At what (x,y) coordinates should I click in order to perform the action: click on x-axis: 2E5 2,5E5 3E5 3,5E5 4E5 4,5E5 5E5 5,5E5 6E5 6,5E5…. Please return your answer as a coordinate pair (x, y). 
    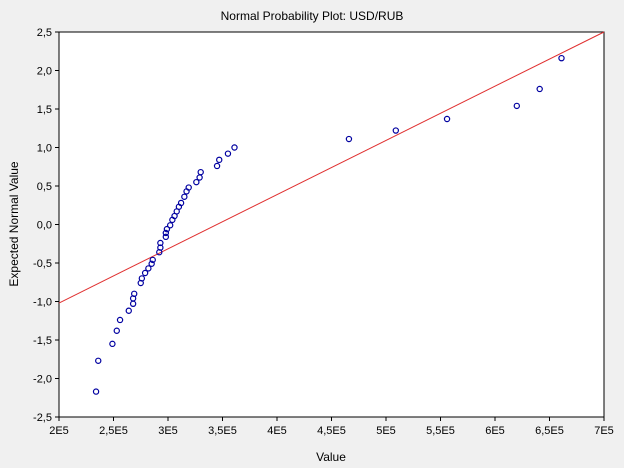
    Looking at the image, I should click on (331, 427).